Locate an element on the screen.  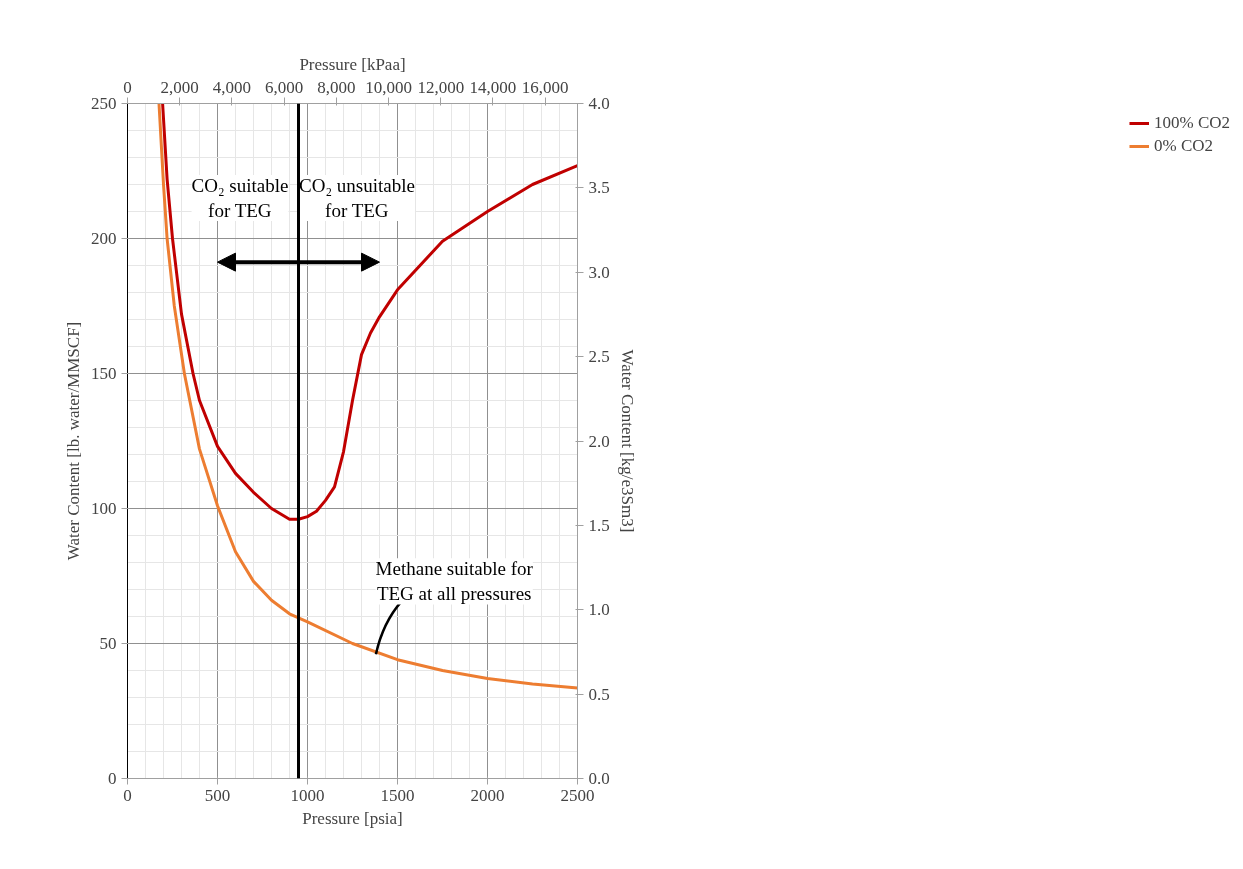
y-axis-title: Water Content [lb. water/MMSCF] is located at coordinates (73, 441).